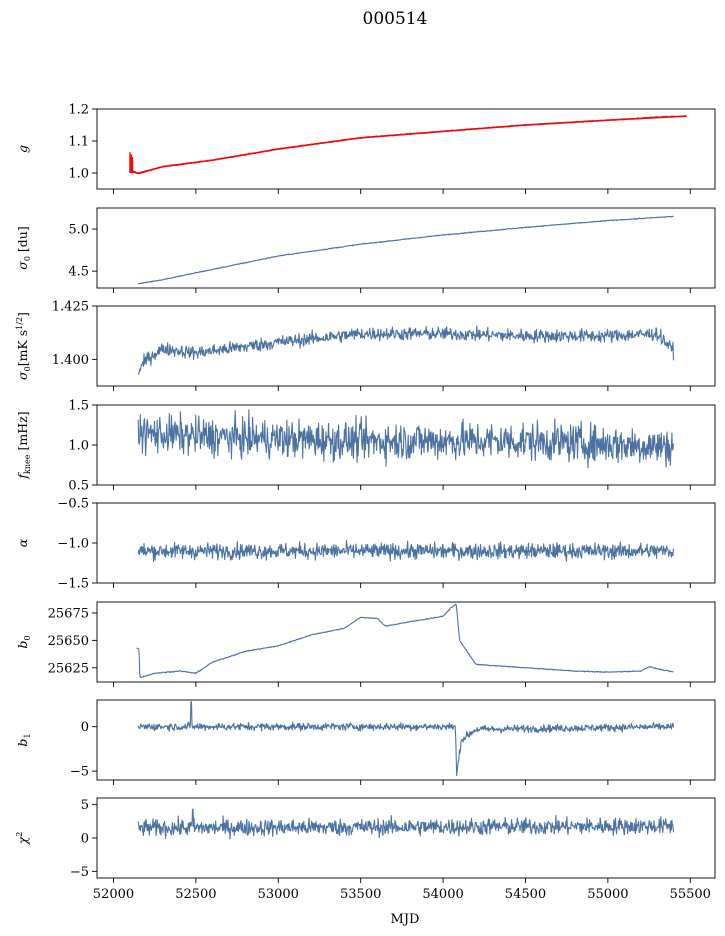 The image size is (725, 936). I want to click on y-tick-label: 25650, so click(68, 641).